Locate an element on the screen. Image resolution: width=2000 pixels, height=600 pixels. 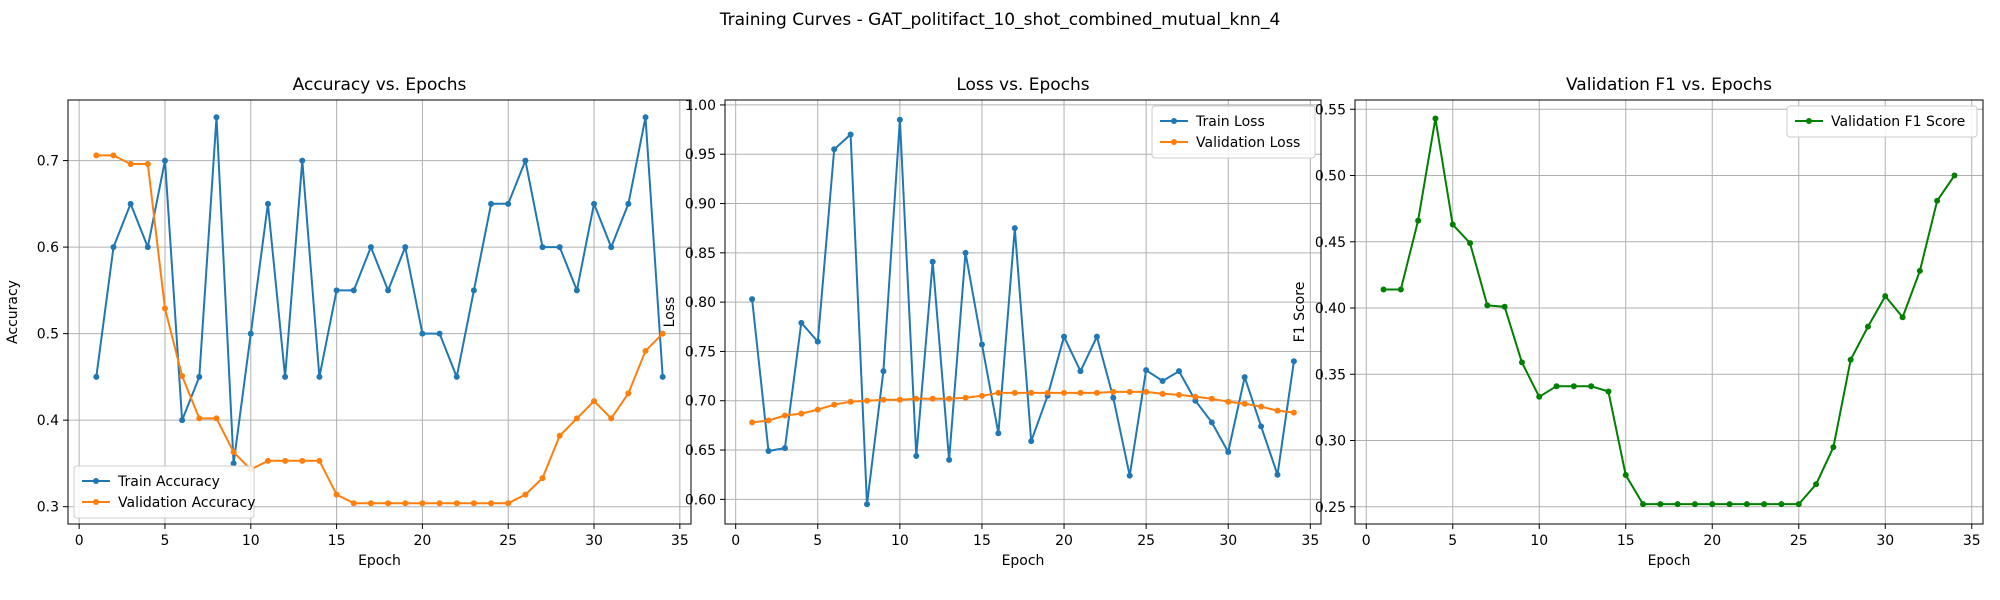
y-tick-label: 0.35 is located at coordinates (1330, 375).